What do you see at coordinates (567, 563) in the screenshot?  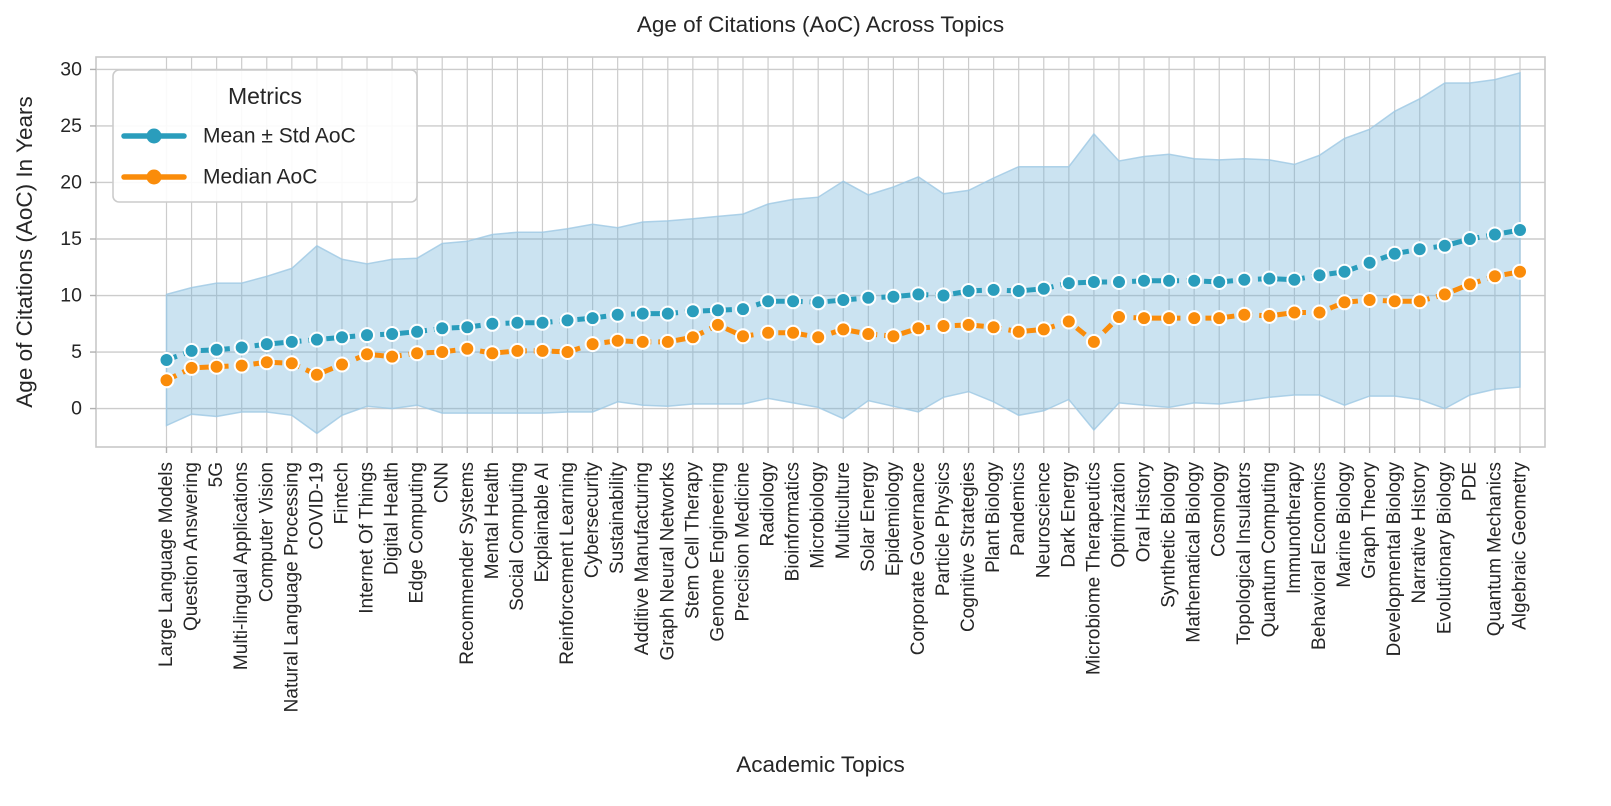 I see `x-tick-label: Reinforcement Learning` at bounding box center [567, 563].